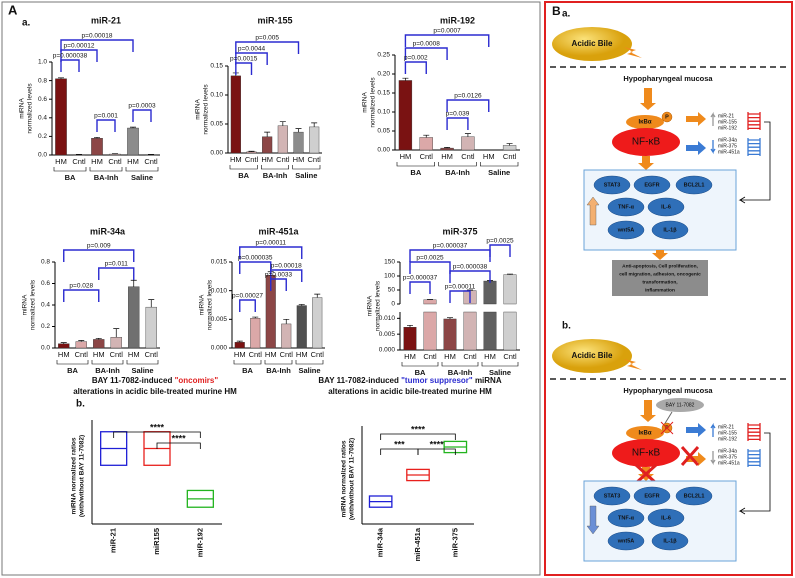  Describe the element at coordinates (667, 117) in the screenshot. I see `phospho-label: P` at that location.